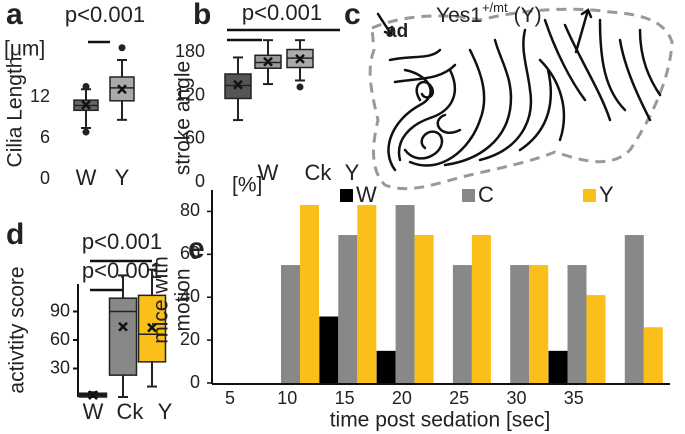 Image resolution: width=685 pixels, height=434 pixels. What do you see at coordinates (17, 329) in the screenshot?
I see `y-axis-label: activtity score` at bounding box center [17, 329].